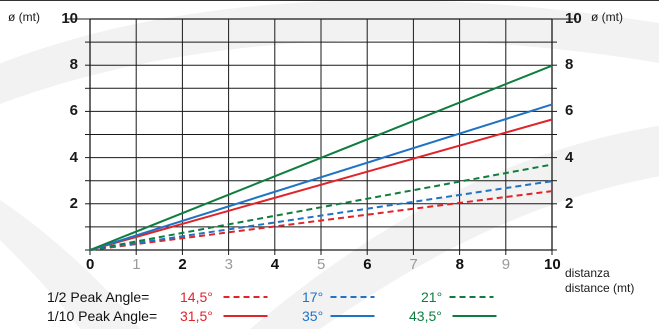  I want to click on legend-entry-label: 43,5°, so click(425, 316).